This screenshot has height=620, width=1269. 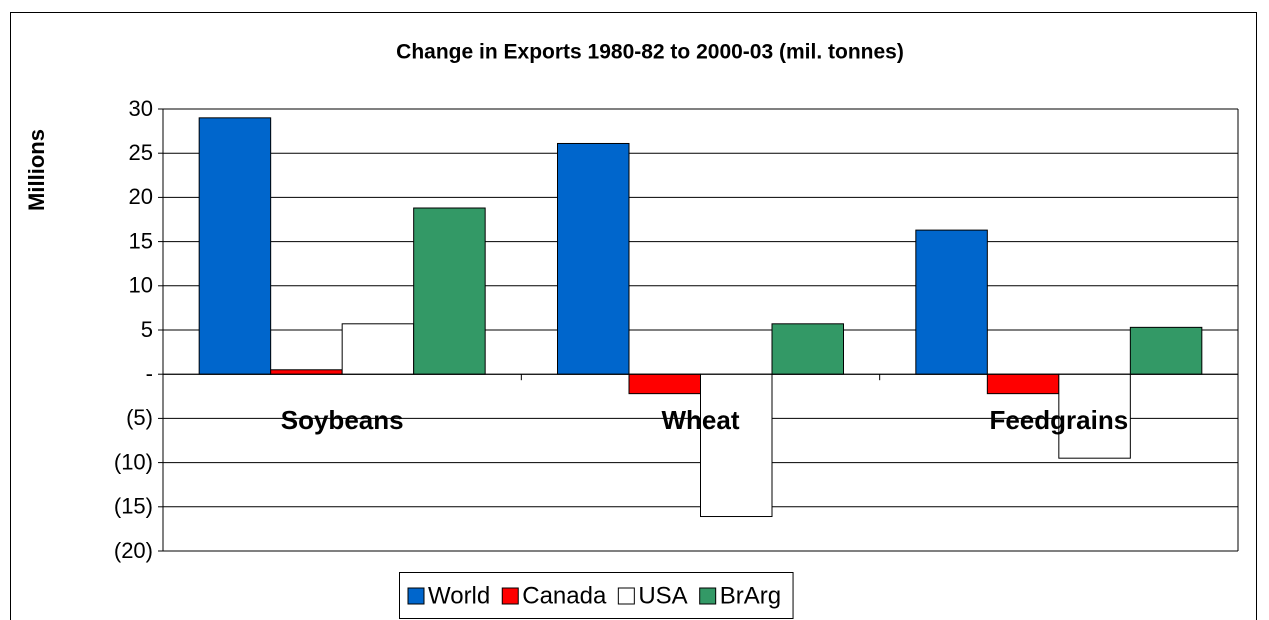 What do you see at coordinates (133, 550) in the screenshot?
I see `y-tick-label: (20)` at bounding box center [133, 550].